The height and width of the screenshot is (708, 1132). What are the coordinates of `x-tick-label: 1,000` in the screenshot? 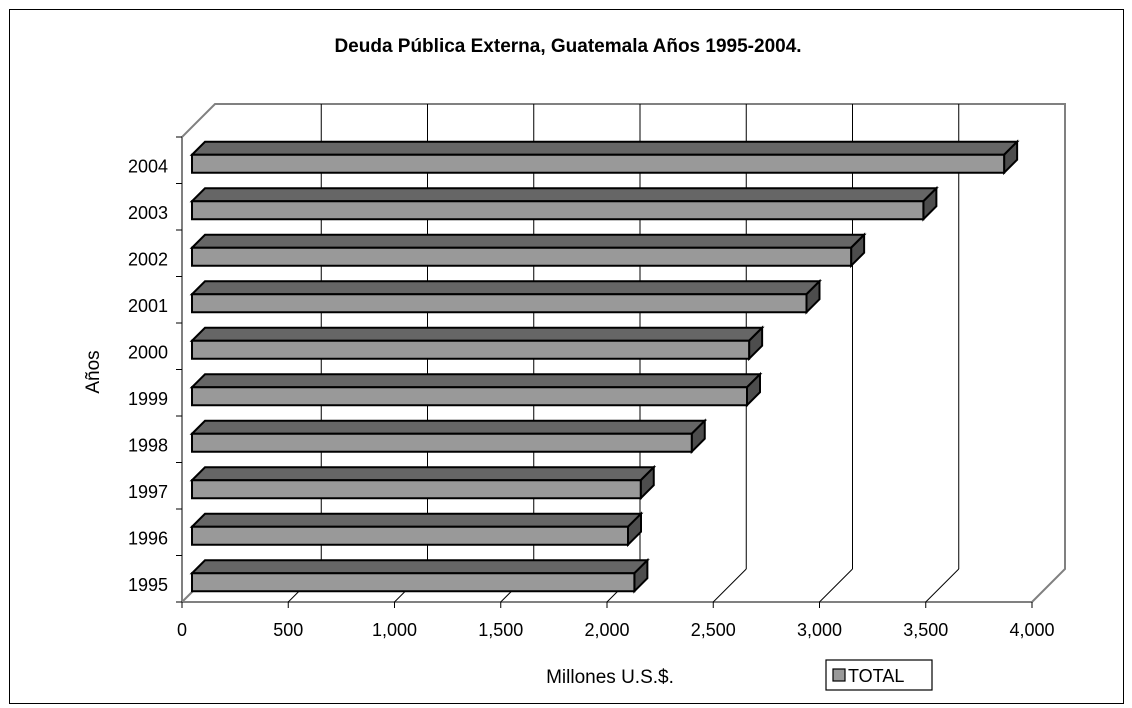 It's located at (394, 630).